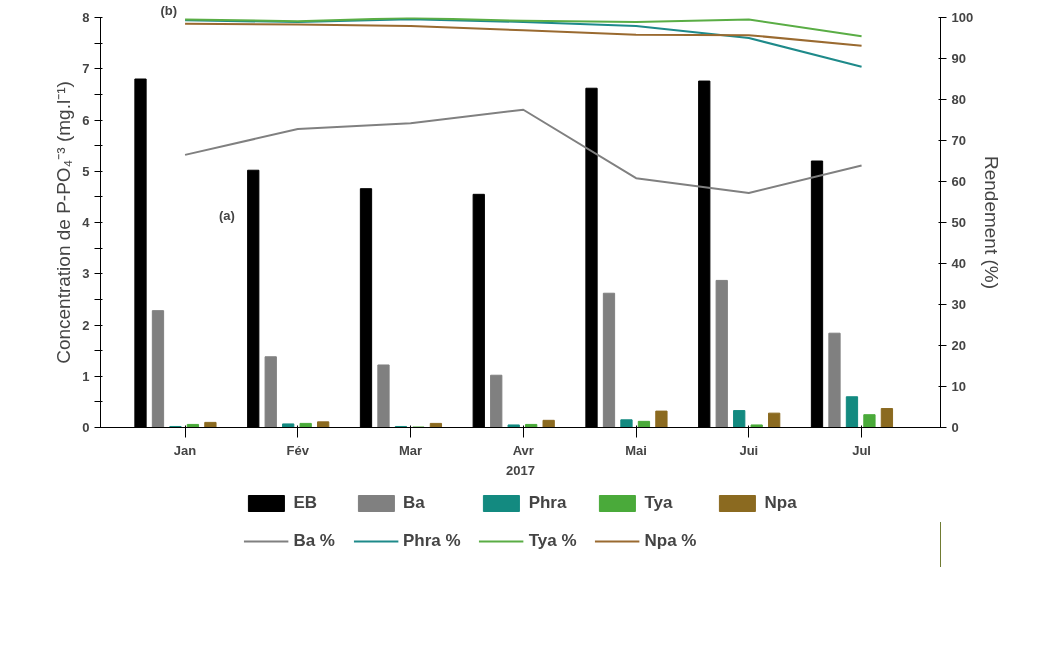 Image resolution: width=1059 pixels, height=645 pixels. Describe the element at coordinates (314, 541) in the screenshot. I see `legend-label: Ba %` at that location.